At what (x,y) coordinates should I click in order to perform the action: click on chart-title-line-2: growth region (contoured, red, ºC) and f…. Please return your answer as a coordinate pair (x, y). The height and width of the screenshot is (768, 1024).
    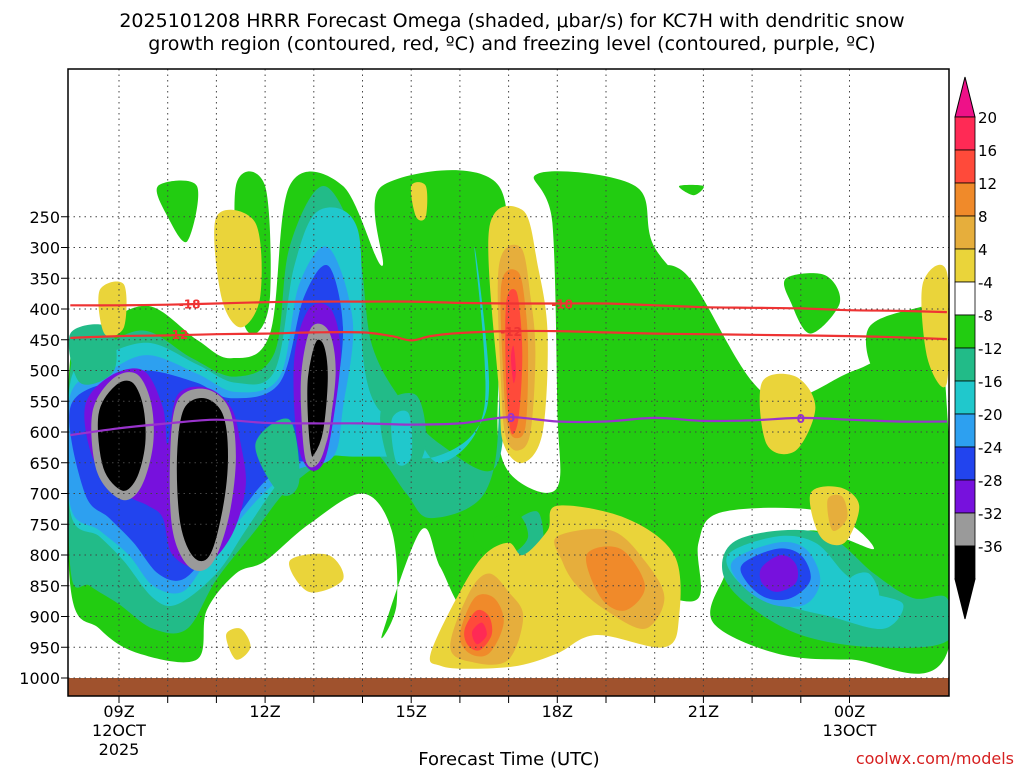
    Looking at the image, I should click on (511, 44).